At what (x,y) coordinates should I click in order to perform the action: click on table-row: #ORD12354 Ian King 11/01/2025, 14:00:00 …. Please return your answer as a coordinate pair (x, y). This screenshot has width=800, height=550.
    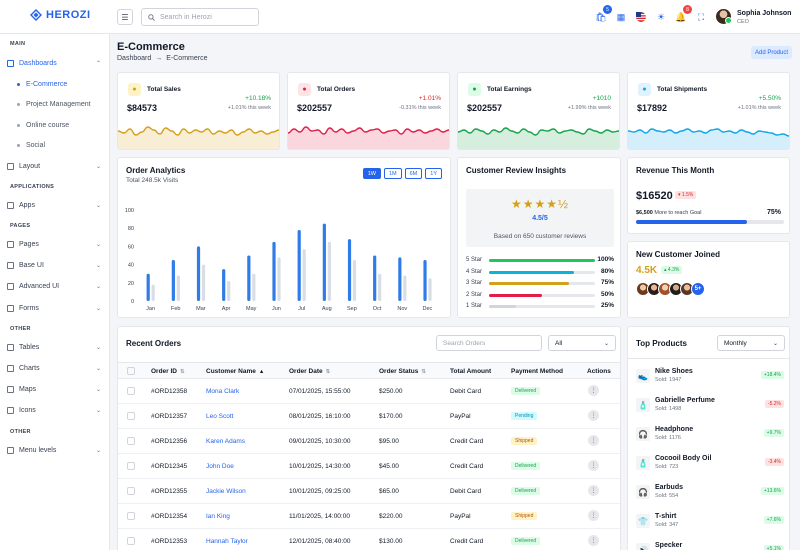
    Looking at the image, I should click on (369, 516).